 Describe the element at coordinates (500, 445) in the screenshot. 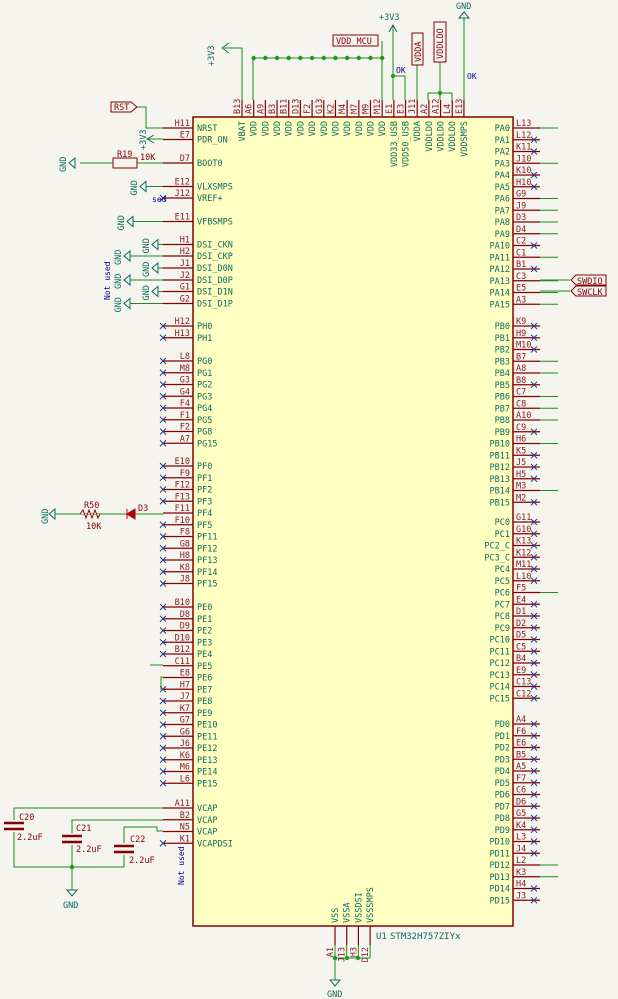

I see `pin-name: PB10` at that location.